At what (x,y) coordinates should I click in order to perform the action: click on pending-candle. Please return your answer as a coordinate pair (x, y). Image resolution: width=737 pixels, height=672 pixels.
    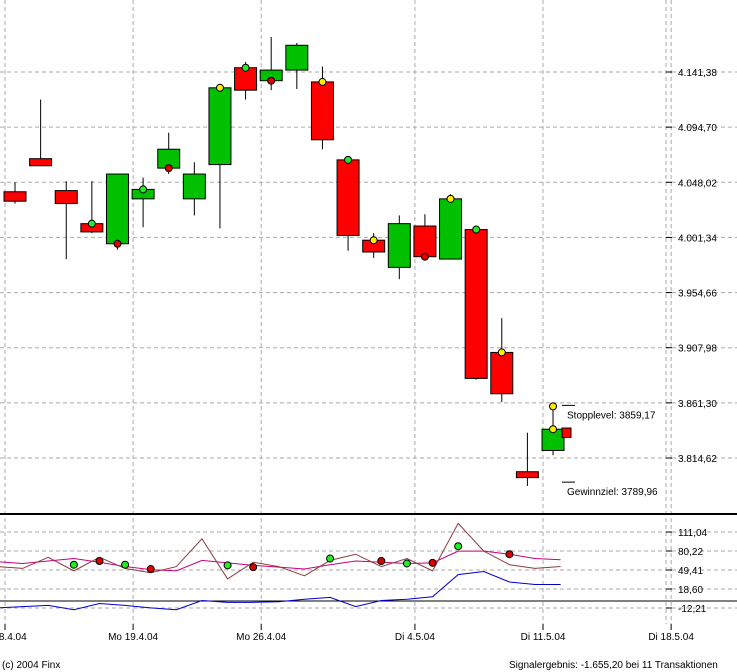
    Looking at the image, I should click on (566, 432).